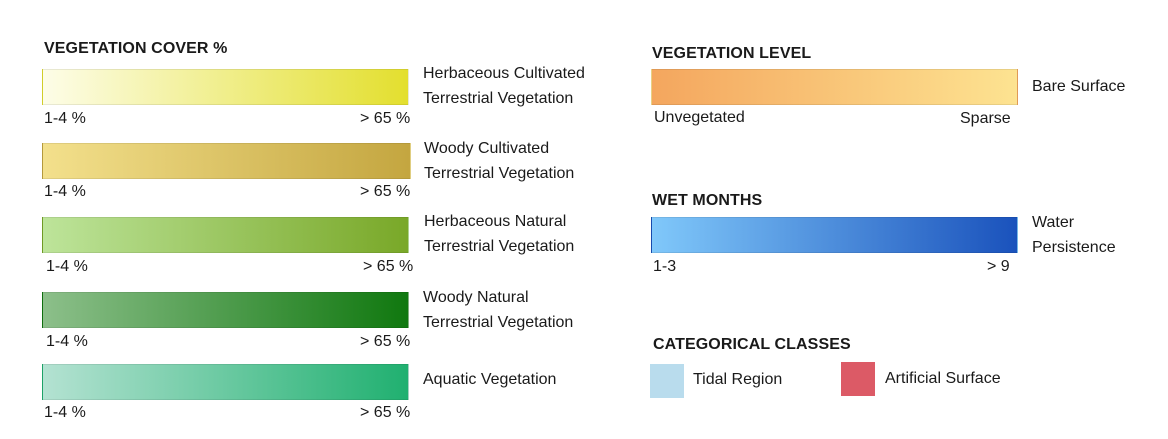  Describe the element at coordinates (504, 73) in the screenshot. I see `legend-label-herbaceous-cultivated-line1: Herbaceous Cultivated` at that location.